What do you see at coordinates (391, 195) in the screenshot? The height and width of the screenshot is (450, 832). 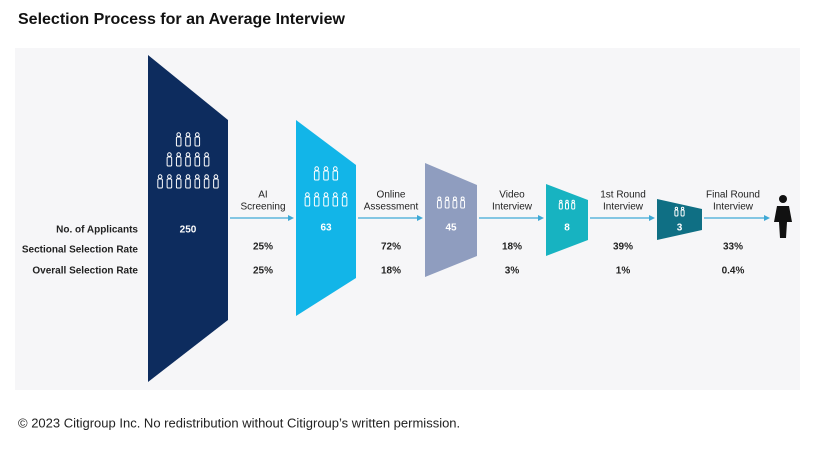 I see `step-label: Online` at bounding box center [391, 195].